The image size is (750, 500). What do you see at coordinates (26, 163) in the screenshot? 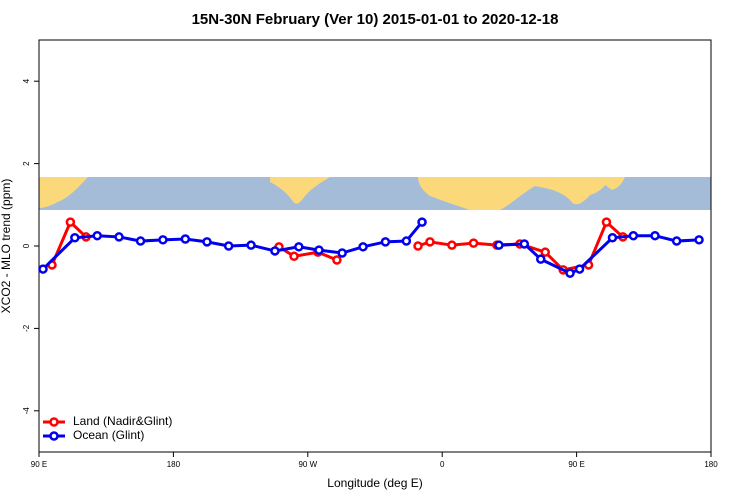
I see `y-tick-label: 2` at bounding box center [26, 163].